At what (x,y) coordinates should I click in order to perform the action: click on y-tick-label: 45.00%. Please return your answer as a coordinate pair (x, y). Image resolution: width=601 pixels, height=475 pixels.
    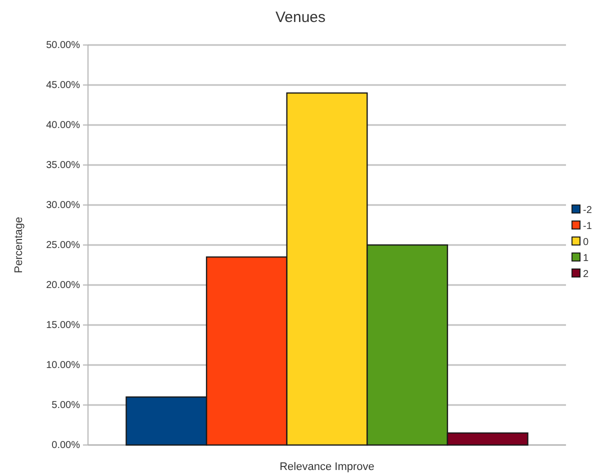
    Looking at the image, I should click on (63, 86).